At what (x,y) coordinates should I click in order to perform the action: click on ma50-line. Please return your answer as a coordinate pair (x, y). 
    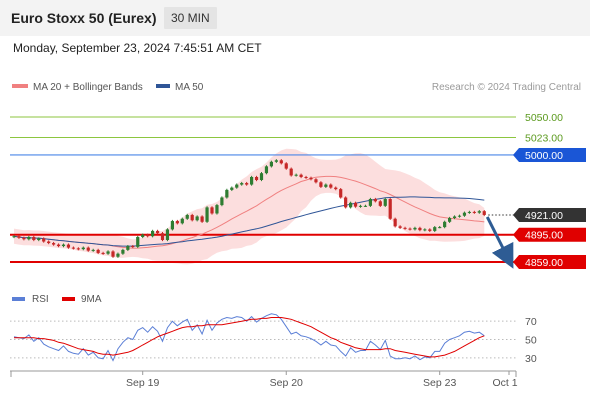
    Looking at the image, I should click on (249, 221).